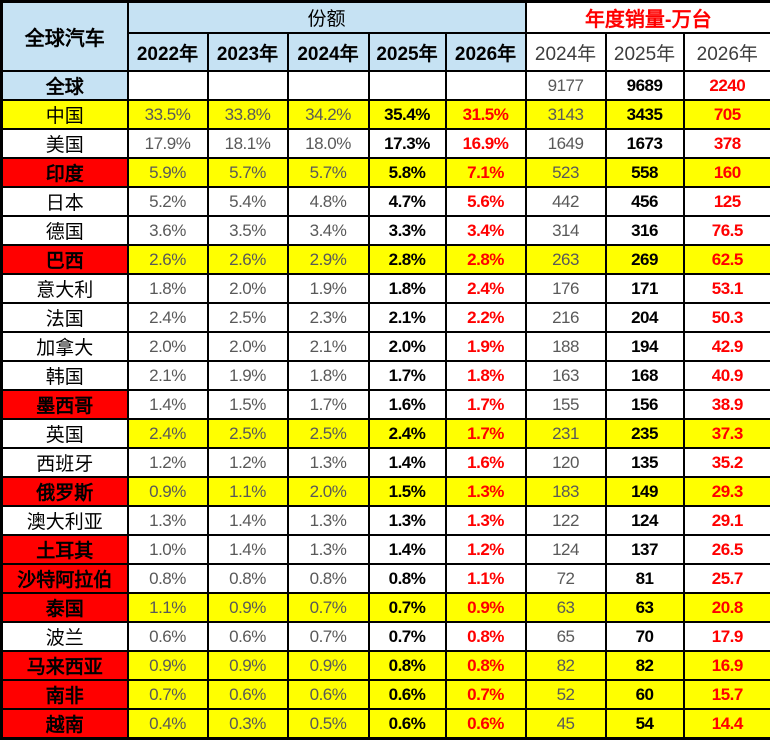 The height and width of the screenshot is (740, 770). I want to click on share-cell: 16.9%, so click(486, 143).